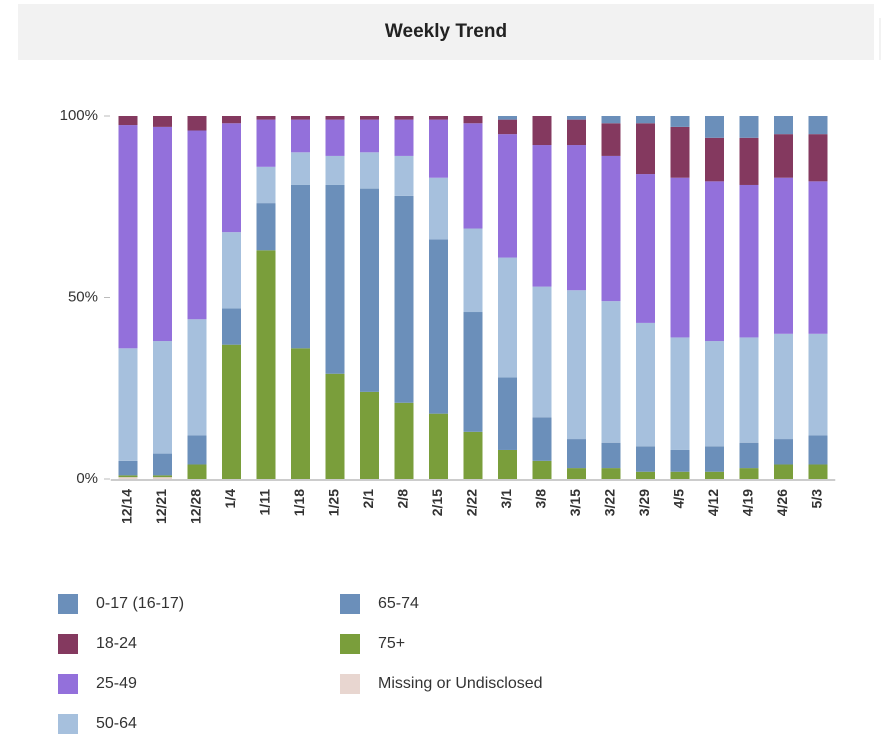 This screenshot has height=735, width=887. I want to click on x-tick-label: 12/21, so click(161, 506).